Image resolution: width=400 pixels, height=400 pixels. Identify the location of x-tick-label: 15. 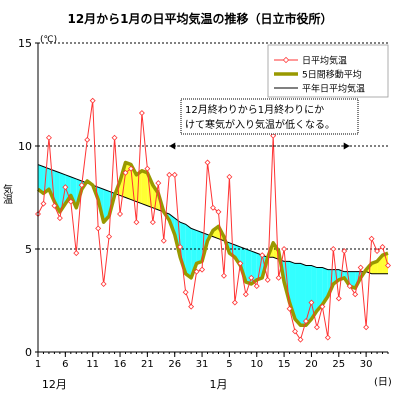
(284, 364).